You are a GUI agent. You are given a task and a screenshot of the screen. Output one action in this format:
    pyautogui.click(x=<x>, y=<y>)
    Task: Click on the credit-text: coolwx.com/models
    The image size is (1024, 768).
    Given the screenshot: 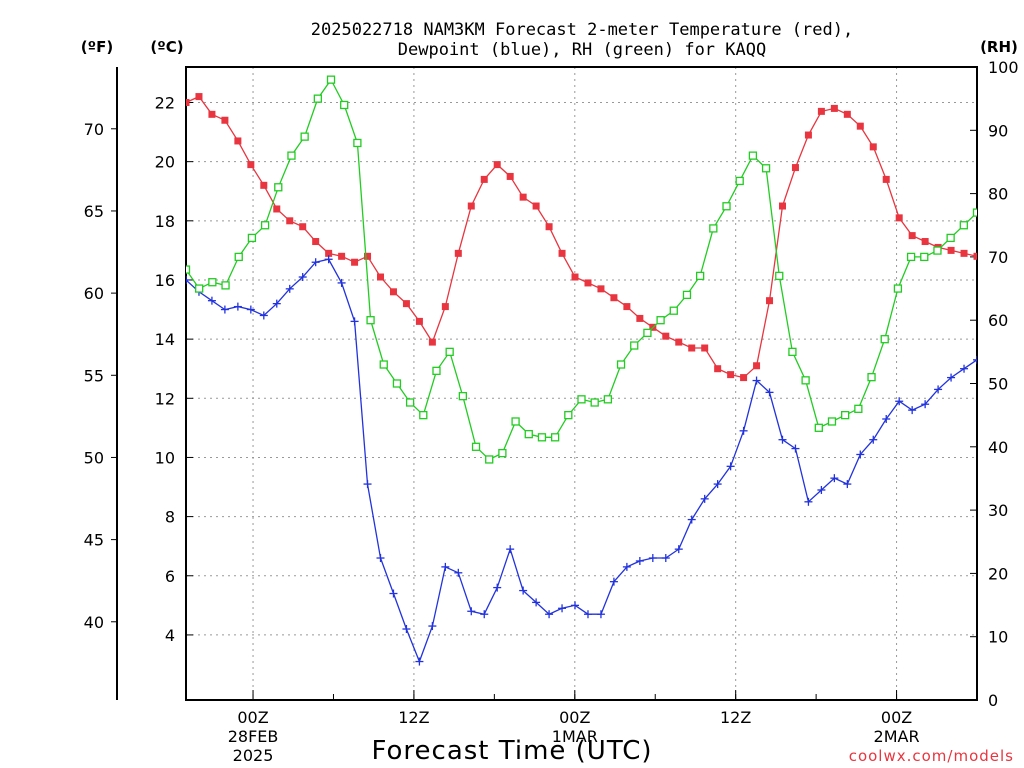 What is the action you would take?
    pyautogui.click(x=931, y=756)
    